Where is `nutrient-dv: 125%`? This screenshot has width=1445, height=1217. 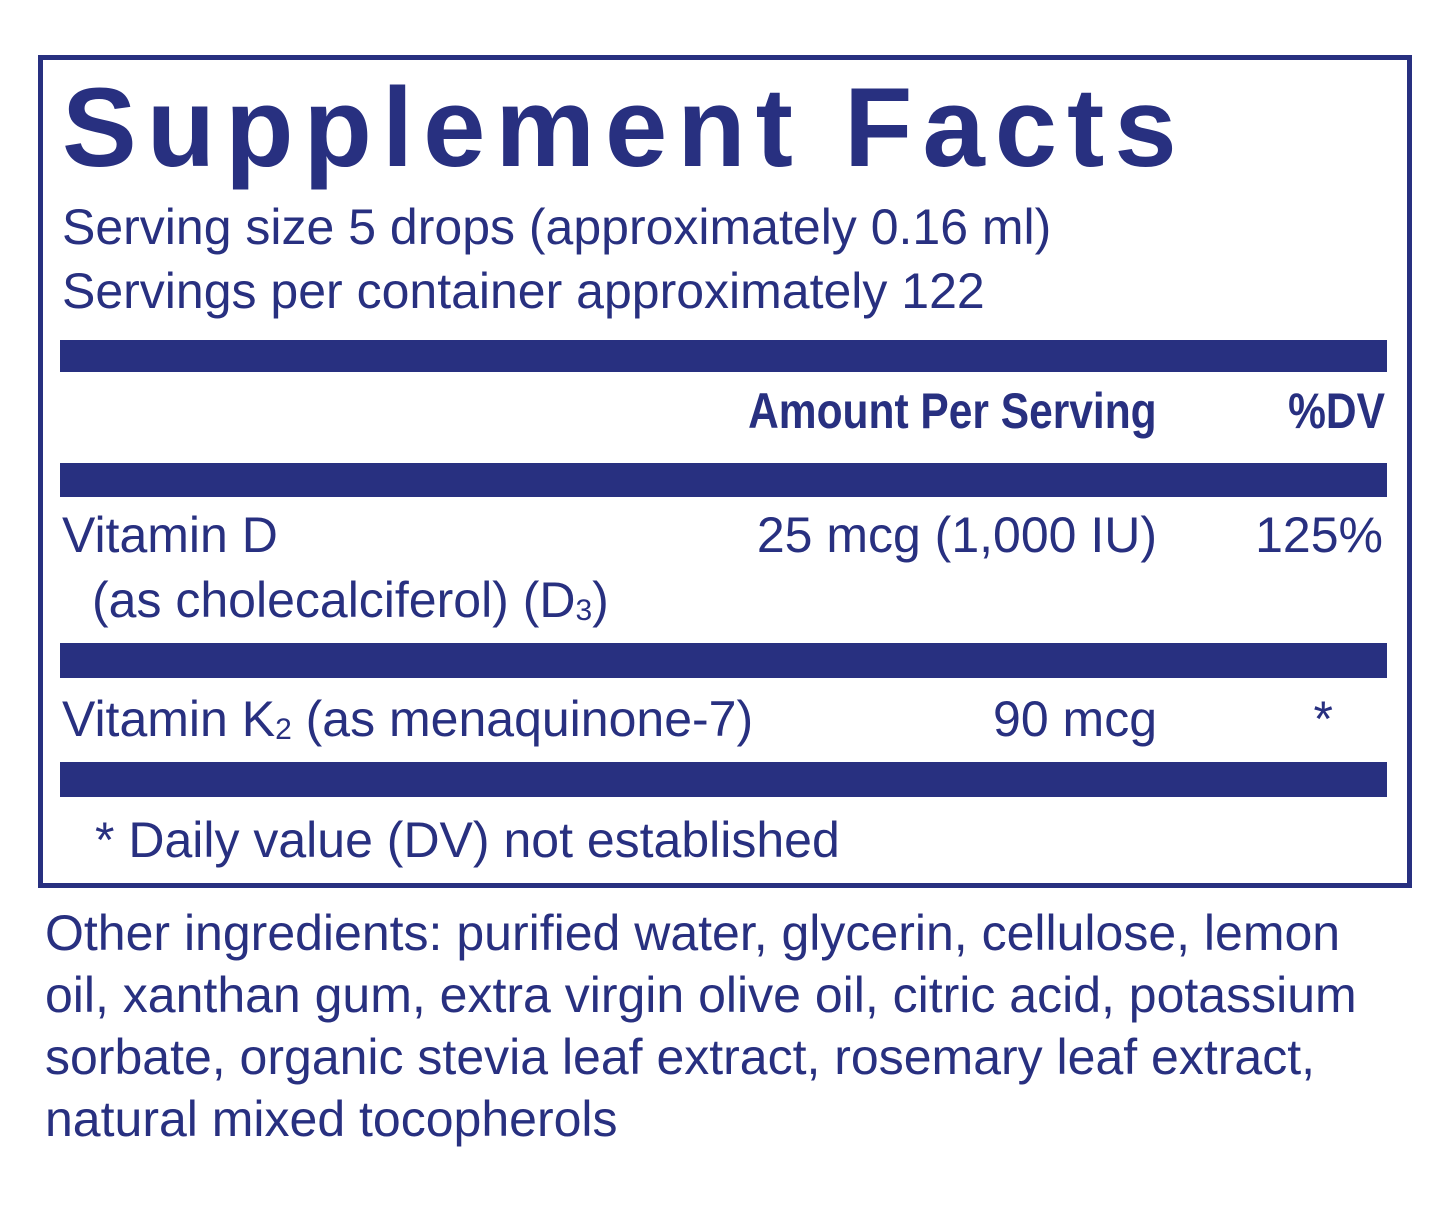 nutrient-dv: 125% is located at coordinates (1319, 535).